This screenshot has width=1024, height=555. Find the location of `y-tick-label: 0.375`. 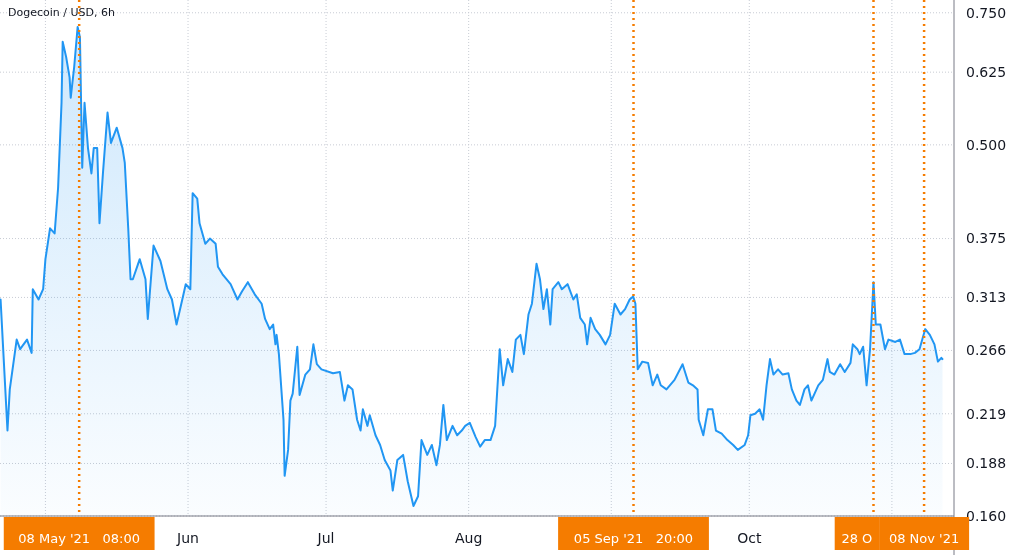

y-tick-label: 0.375 is located at coordinates (986, 238).